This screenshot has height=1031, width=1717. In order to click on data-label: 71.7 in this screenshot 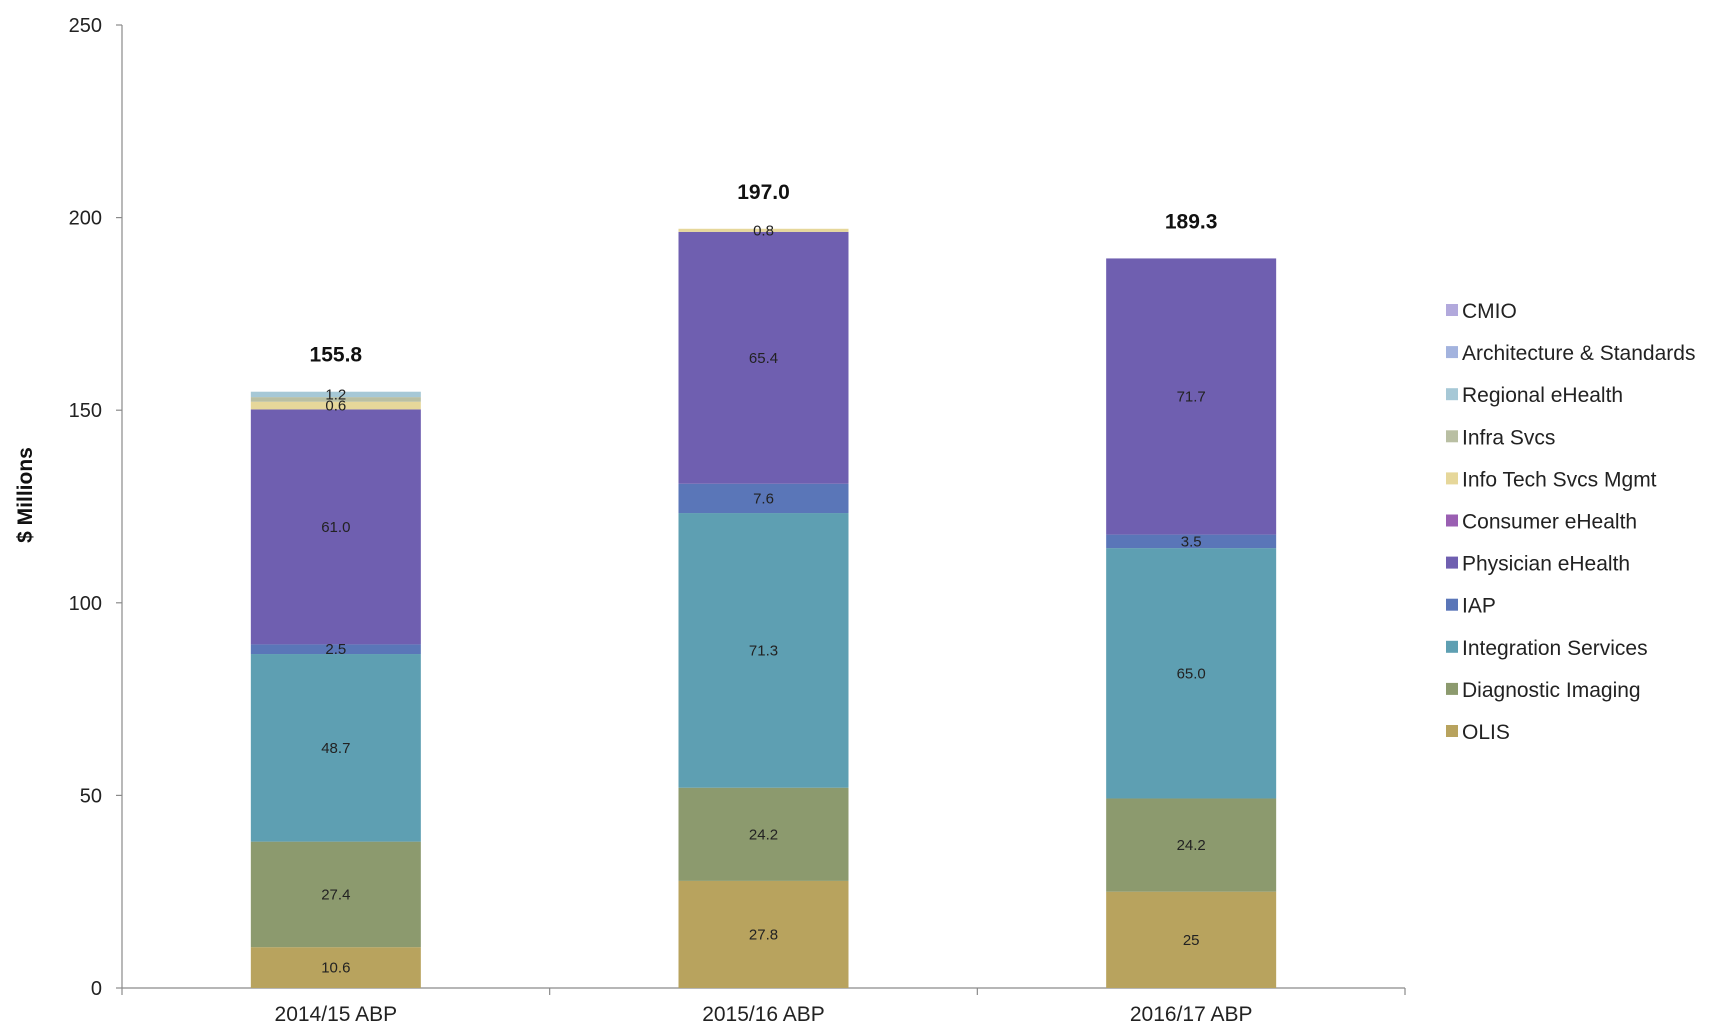, I will do `click(1191, 397)`.